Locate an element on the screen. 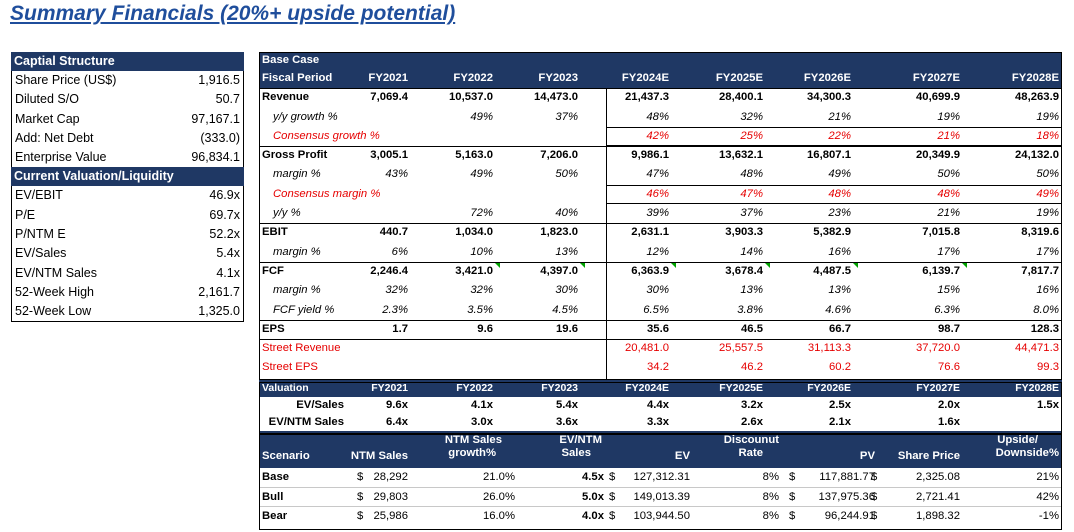  row-value: 35.6 is located at coordinates (658, 328).